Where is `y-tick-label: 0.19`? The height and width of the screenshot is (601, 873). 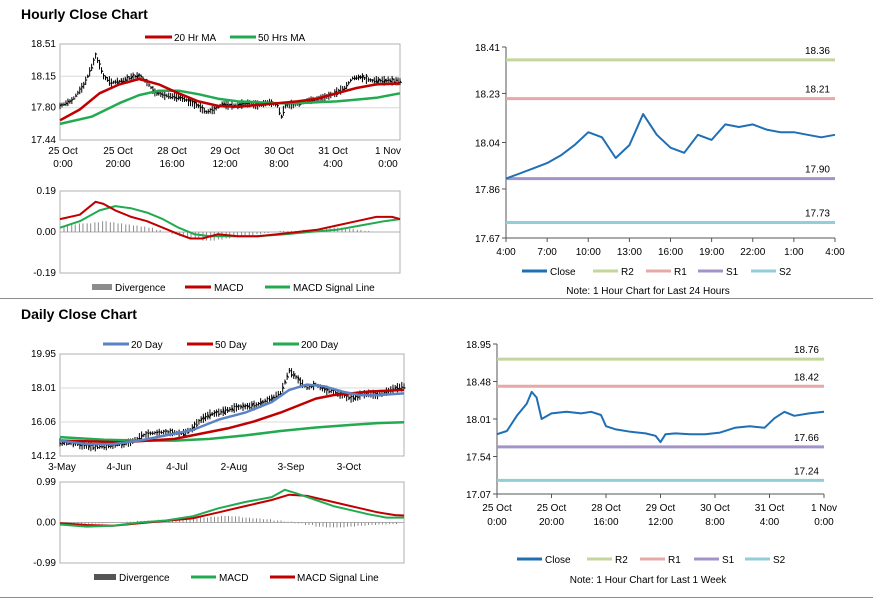 y-tick-label: 0.19 is located at coordinates (47, 191).